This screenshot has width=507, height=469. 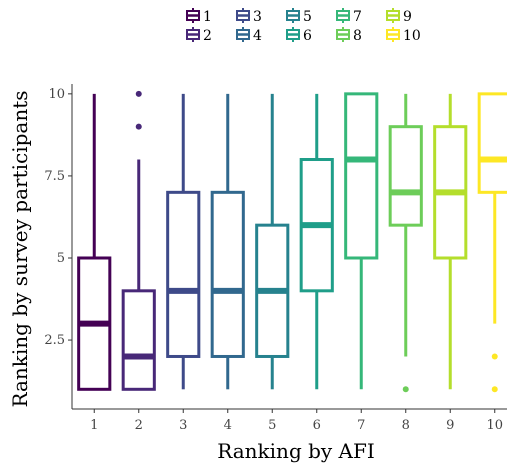 I want to click on legend-label: 6, so click(x=307, y=36).